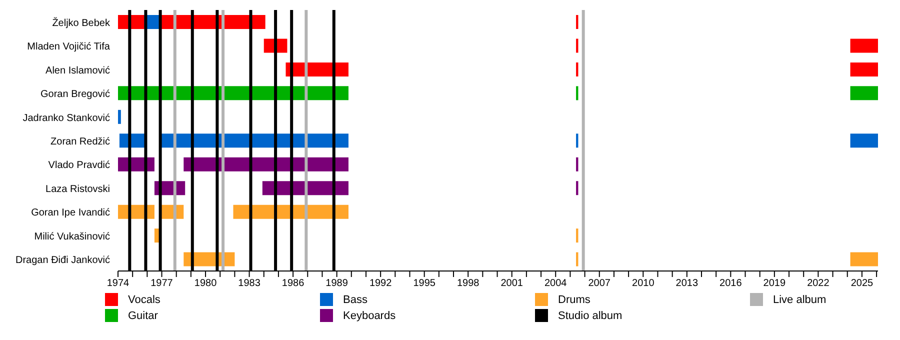 This screenshot has height=340, width=900. I want to click on x-tick-label: 2004, so click(556, 284).